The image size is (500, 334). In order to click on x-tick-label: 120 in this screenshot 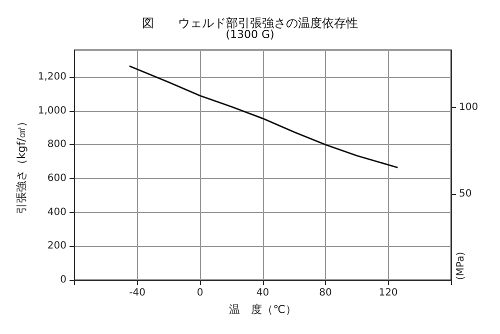, I will do `click(388, 293)`.